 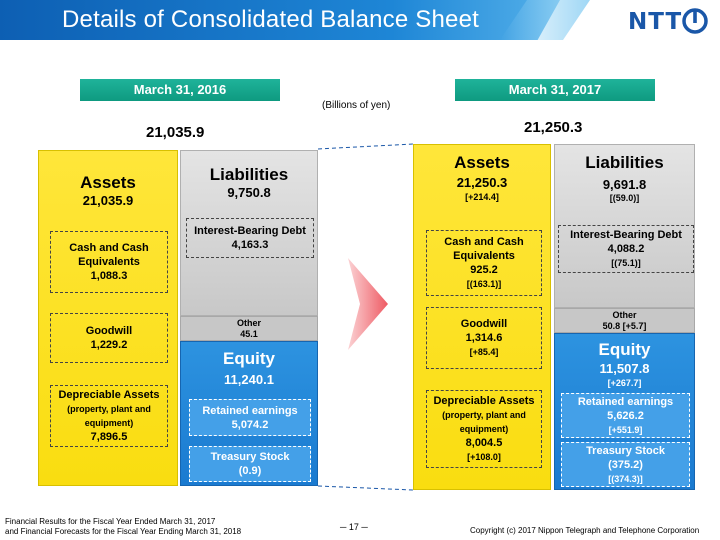 I want to click on liabilities-title-2017: Liabilities, so click(x=624, y=162).